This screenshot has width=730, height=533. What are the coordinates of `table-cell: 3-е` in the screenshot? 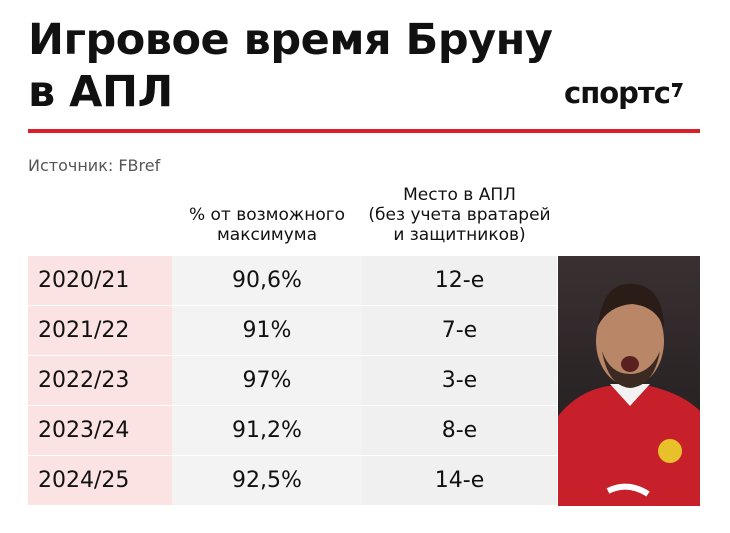 It's located at (459, 380).